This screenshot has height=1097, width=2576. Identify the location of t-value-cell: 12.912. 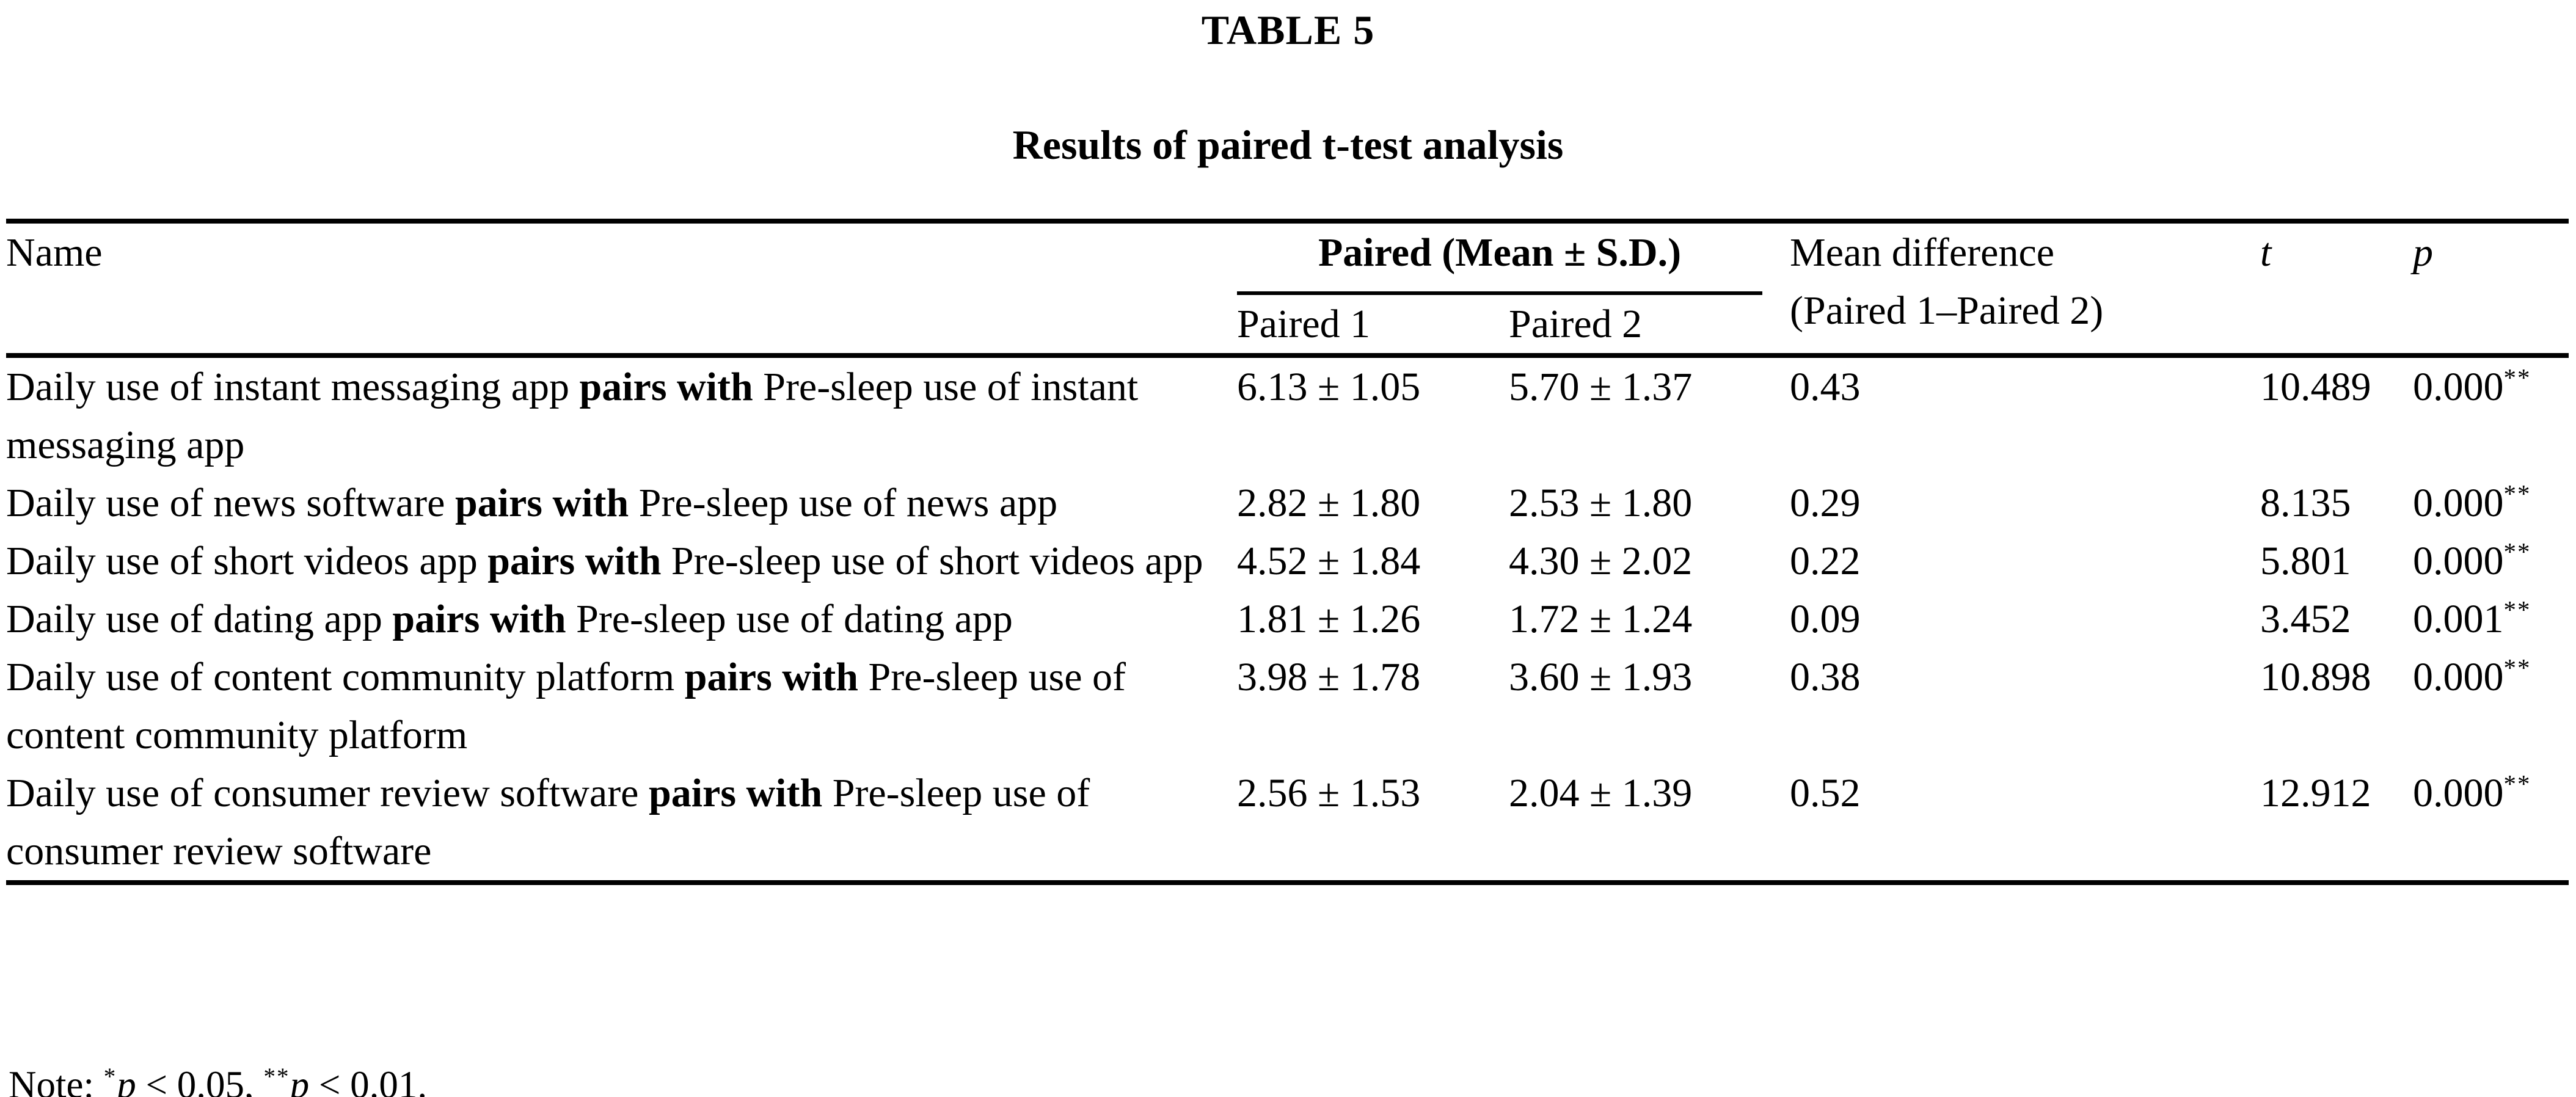
(2315, 793).